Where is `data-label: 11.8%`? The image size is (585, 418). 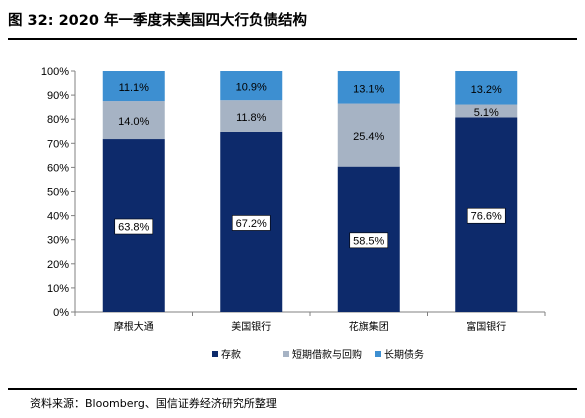 data-label: 11.8% is located at coordinates (251, 118).